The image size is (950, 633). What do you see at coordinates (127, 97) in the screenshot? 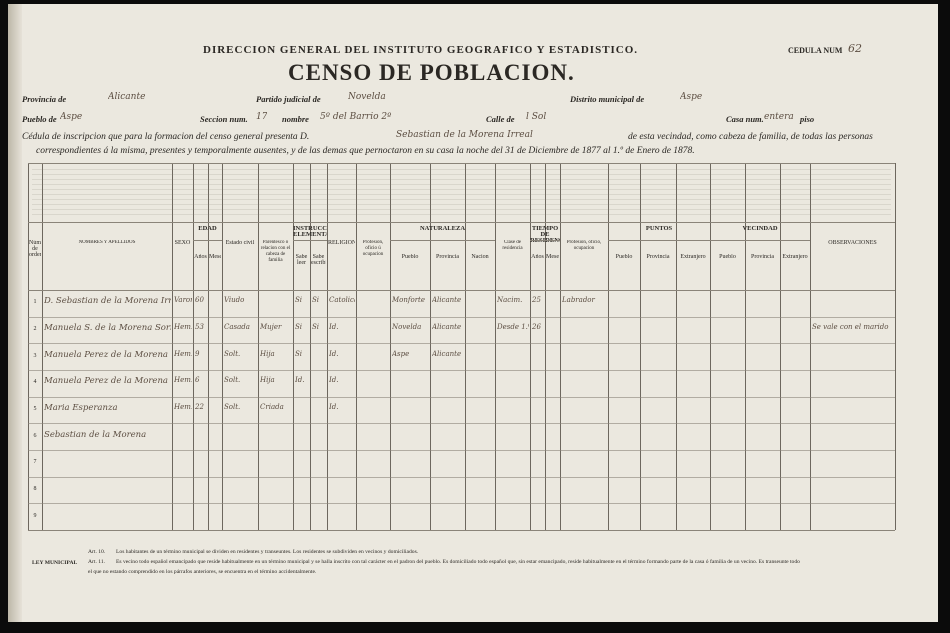
I see `field-value: Alicante` at bounding box center [127, 97].